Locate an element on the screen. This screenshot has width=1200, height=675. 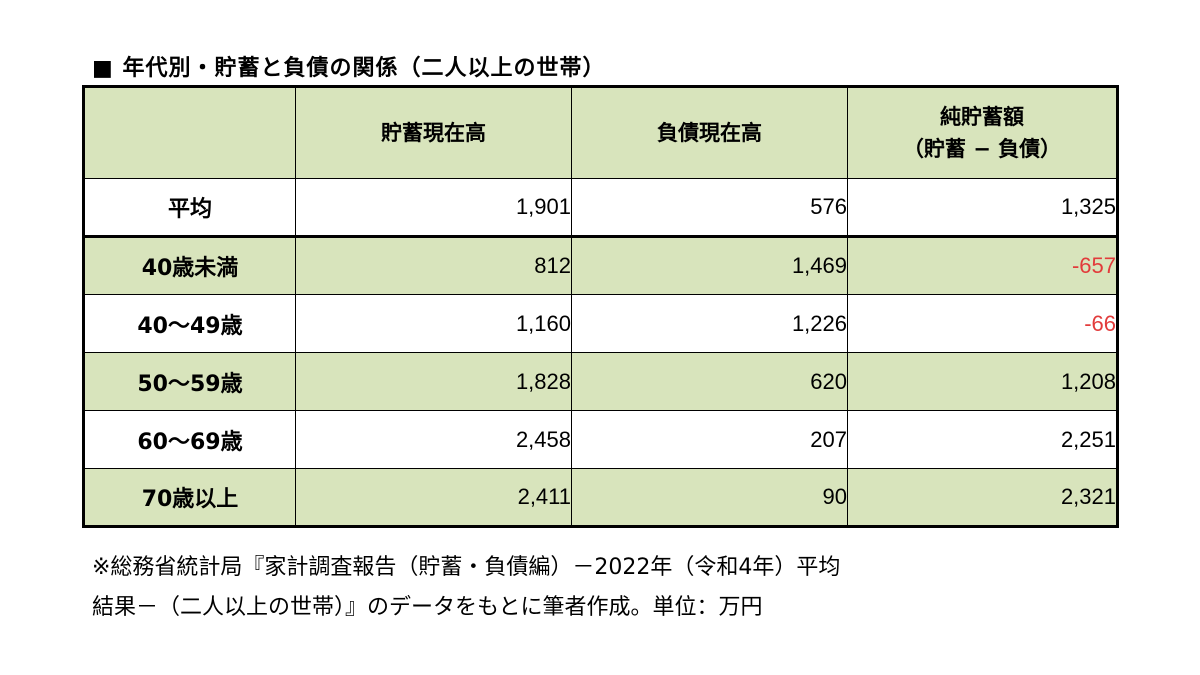
net-savings-cell: 2,251 is located at coordinates (982, 439).